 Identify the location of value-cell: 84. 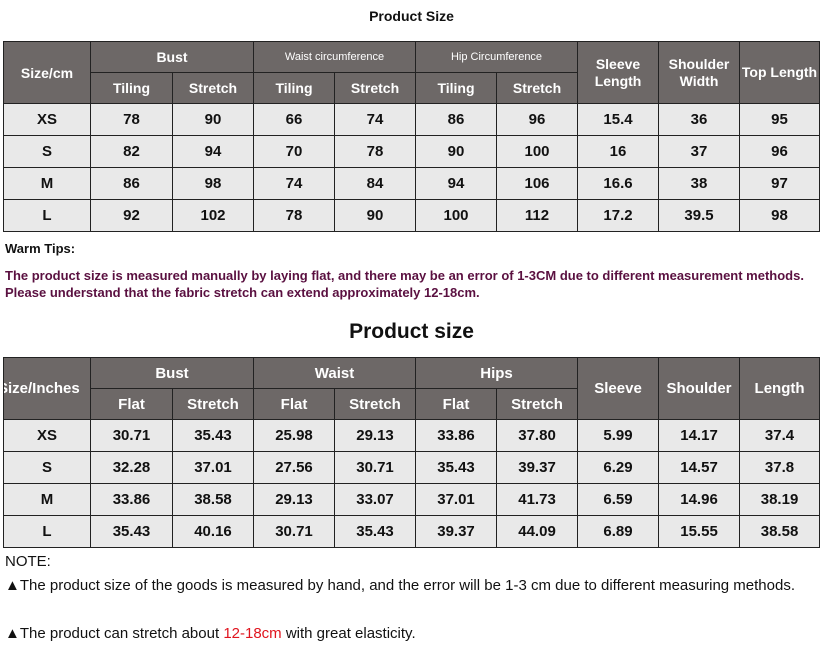
(375, 183).